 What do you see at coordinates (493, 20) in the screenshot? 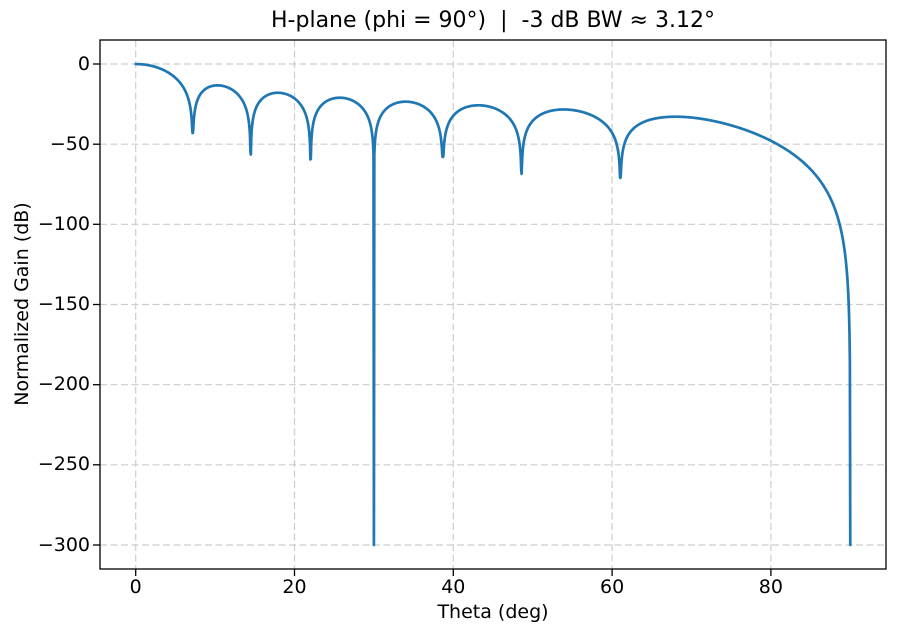
I see `chart-title: H-plane (phi = 90°) | -3 dB BW ≈ 3.12°` at bounding box center [493, 20].